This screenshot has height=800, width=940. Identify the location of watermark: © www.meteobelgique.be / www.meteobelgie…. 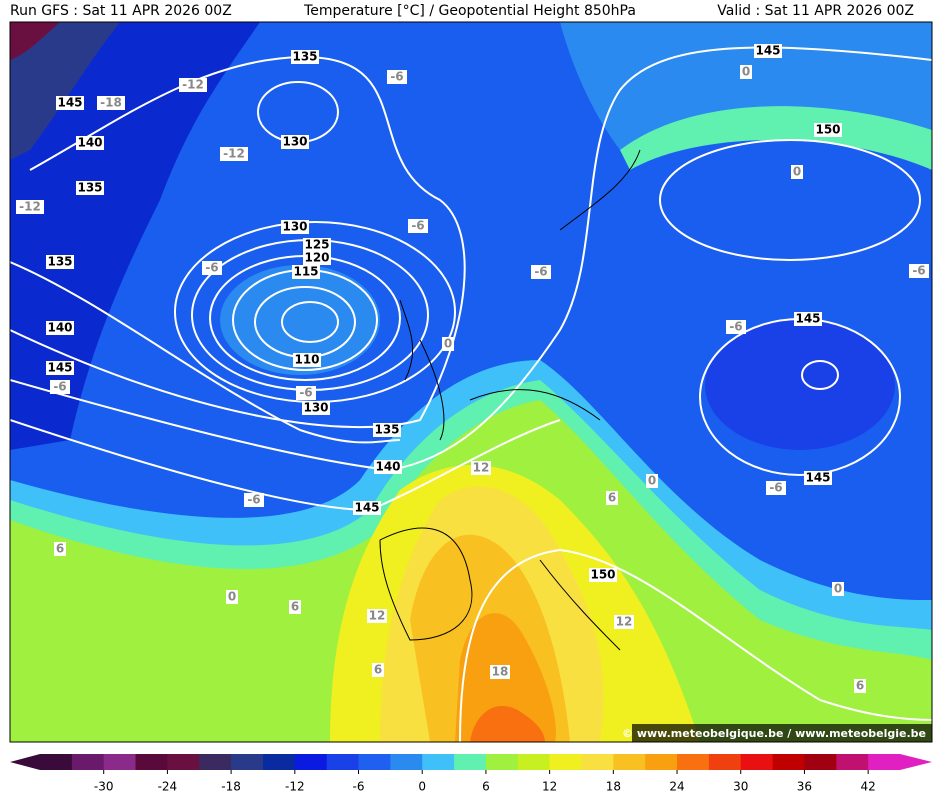
(774, 733).